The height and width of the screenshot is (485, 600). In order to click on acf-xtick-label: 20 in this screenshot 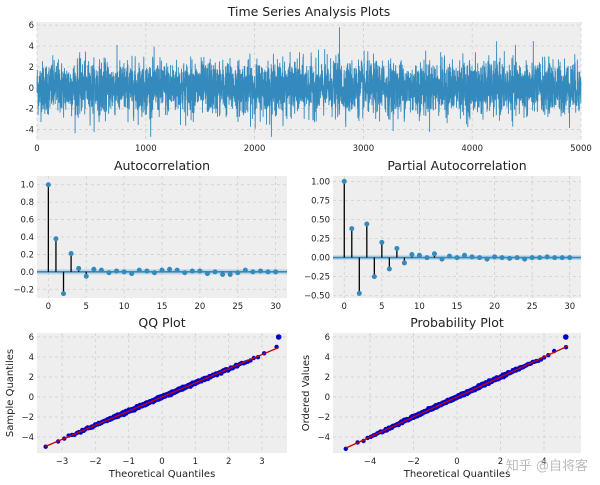, I will do `click(199, 307)`.